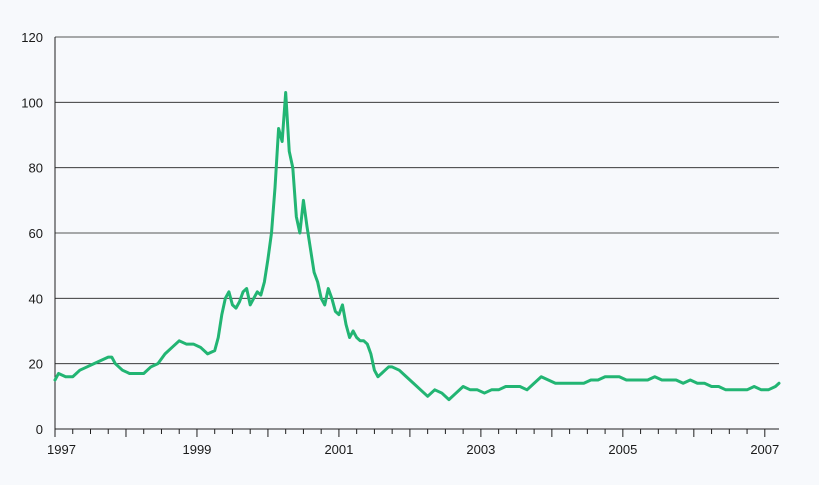 The width and height of the screenshot is (819, 485). Describe the element at coordinates (36, 364) in the screenshot. I see `y-tick-label: 20` at that location.